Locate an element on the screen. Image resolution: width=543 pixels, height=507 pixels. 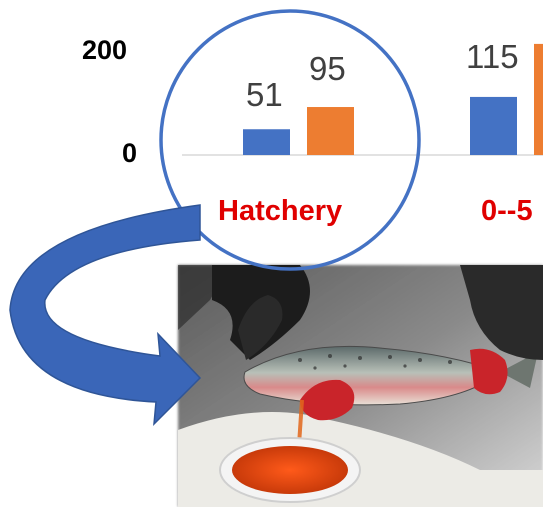
bar-0-5-series1 is located at coordinates (493, 125).